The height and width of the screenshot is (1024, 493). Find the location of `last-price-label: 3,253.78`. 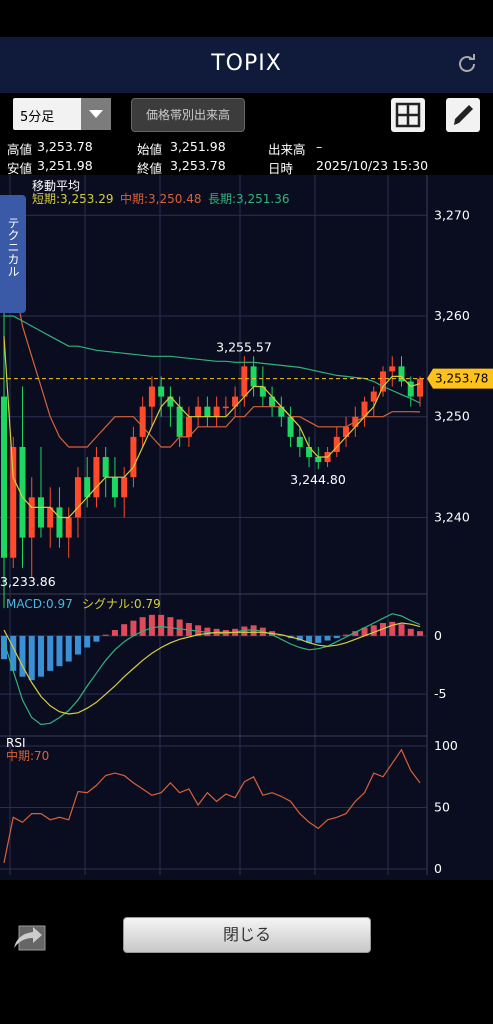

last-price-label: 3,253.78 is located at coordinates (461, 379).